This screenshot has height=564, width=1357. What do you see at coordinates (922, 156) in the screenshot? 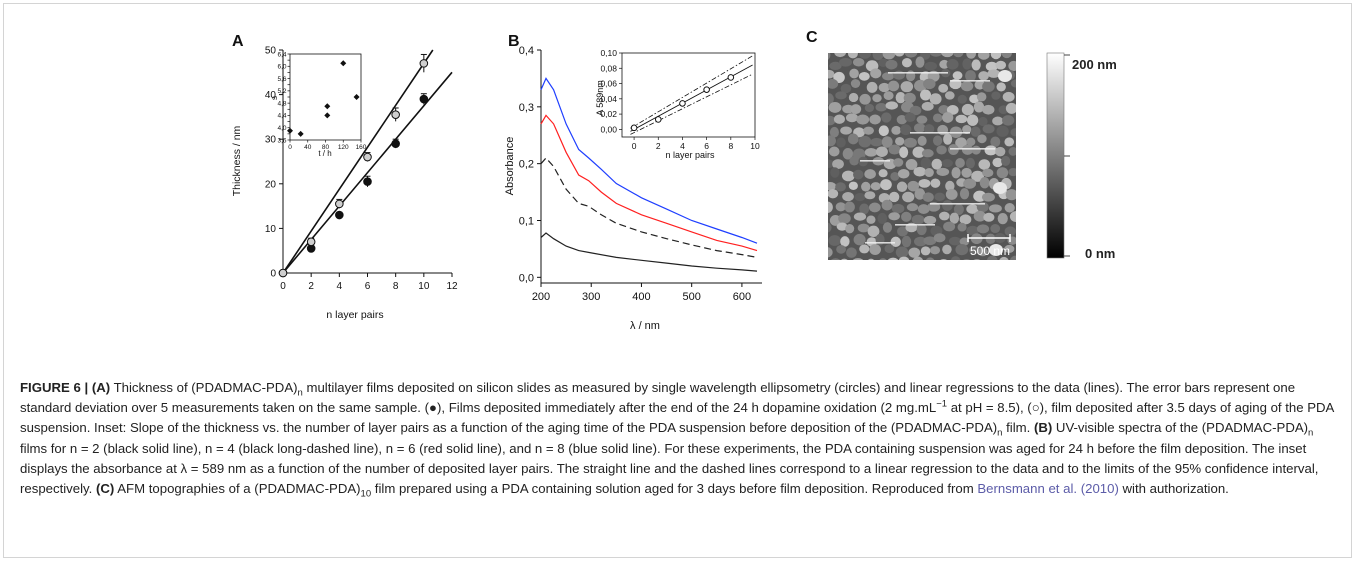
I see `afm-grains` at bounding box center [922, 156].